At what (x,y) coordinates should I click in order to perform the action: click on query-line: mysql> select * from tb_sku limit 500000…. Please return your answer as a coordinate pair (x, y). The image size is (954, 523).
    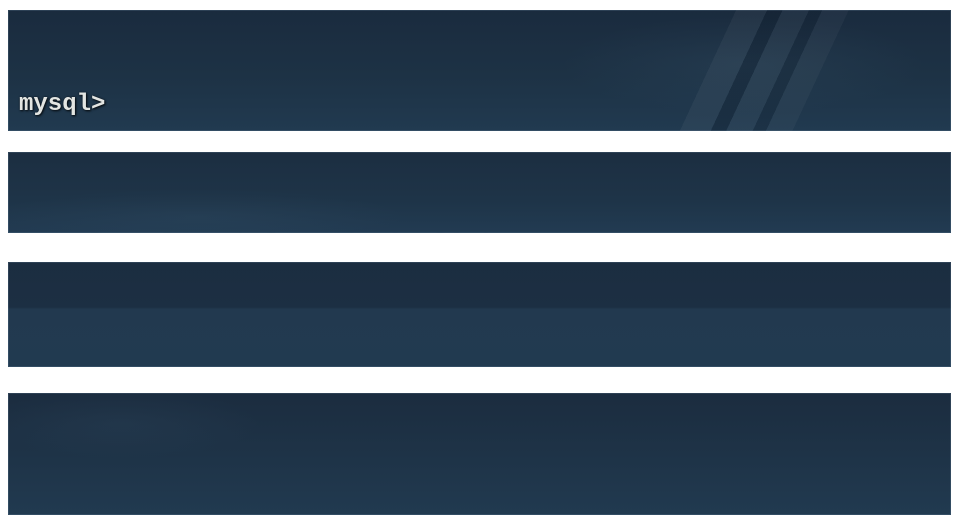
    Looking at the image, I should click on (485, 366).